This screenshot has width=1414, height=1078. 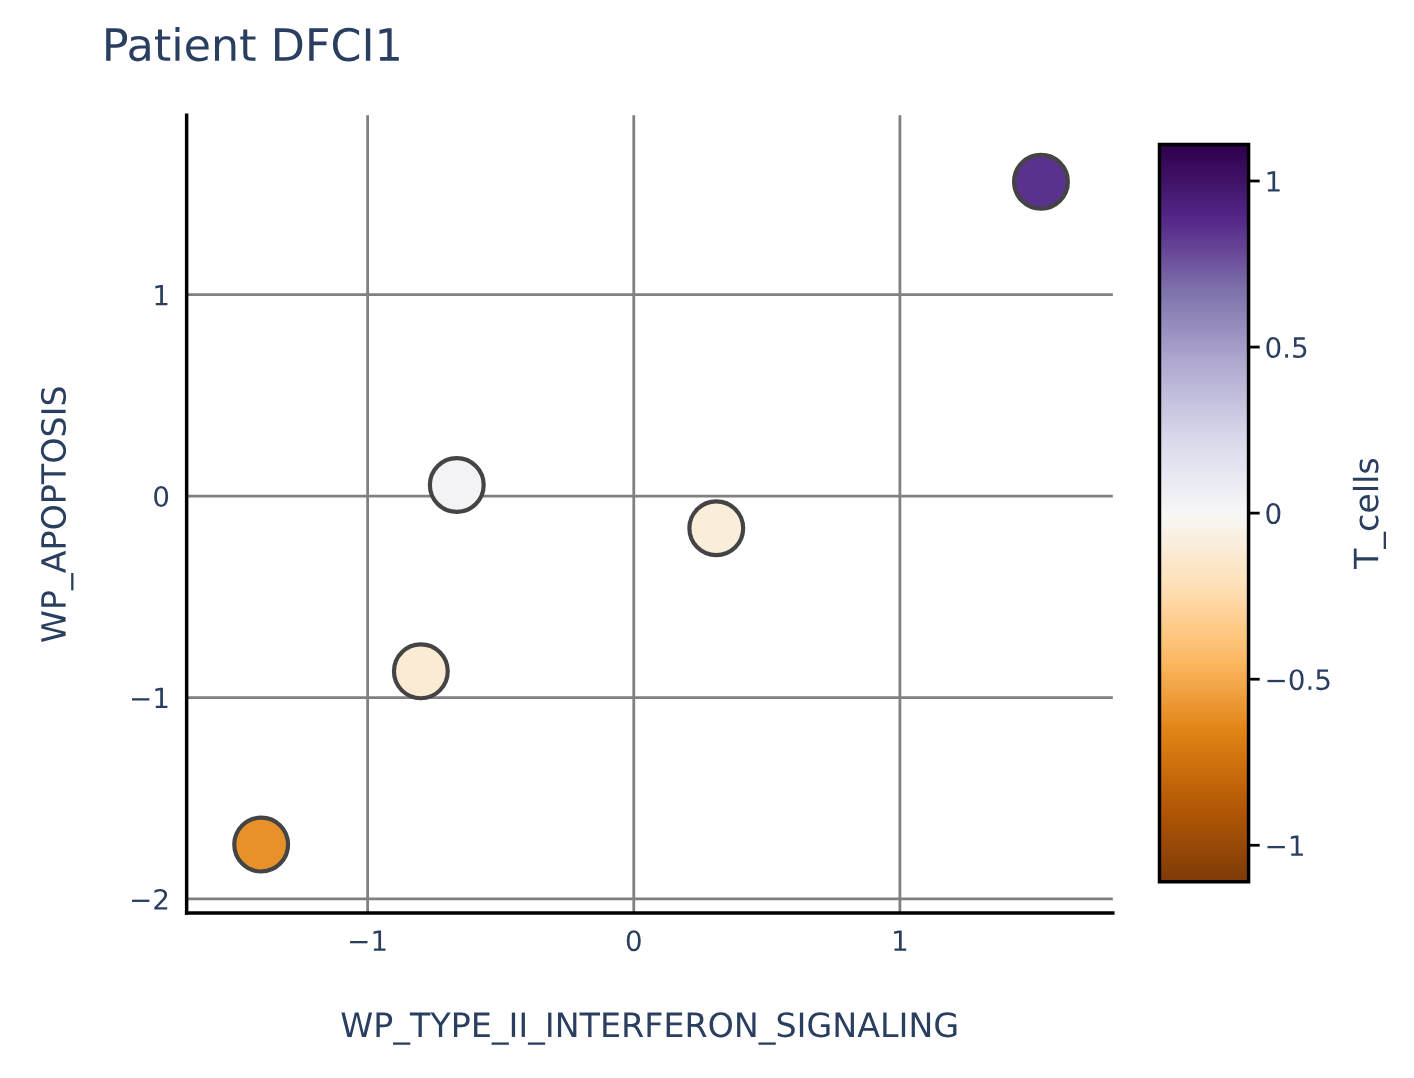 What do you see at coordinates (57, 514) in the screenshot?
I see `y-axis-title: WP_APOPTOSIS` at bounding box center [57, 514].